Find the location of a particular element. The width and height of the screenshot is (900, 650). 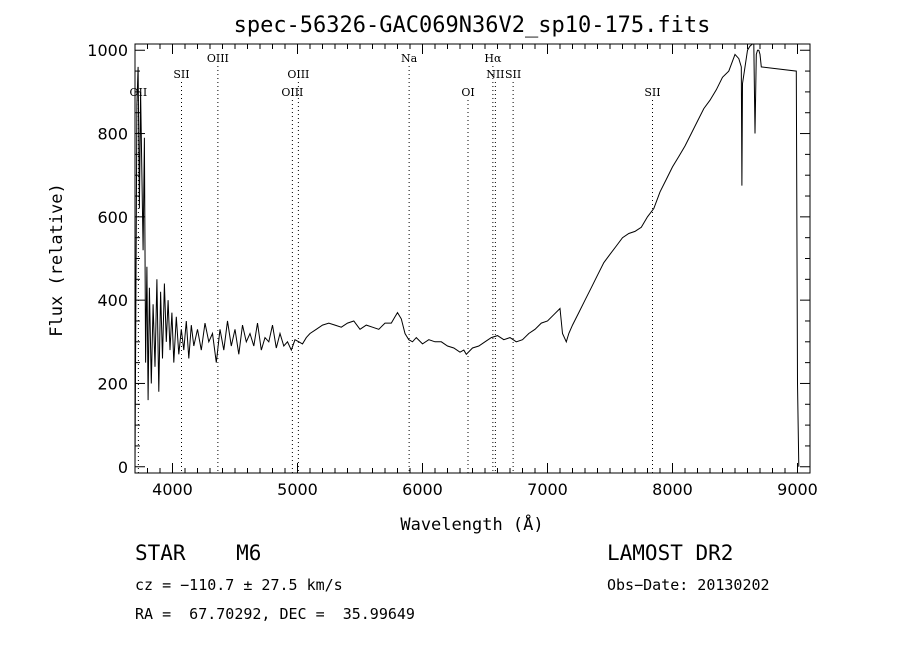

line-label: NII is located at coordinates (495, 74).